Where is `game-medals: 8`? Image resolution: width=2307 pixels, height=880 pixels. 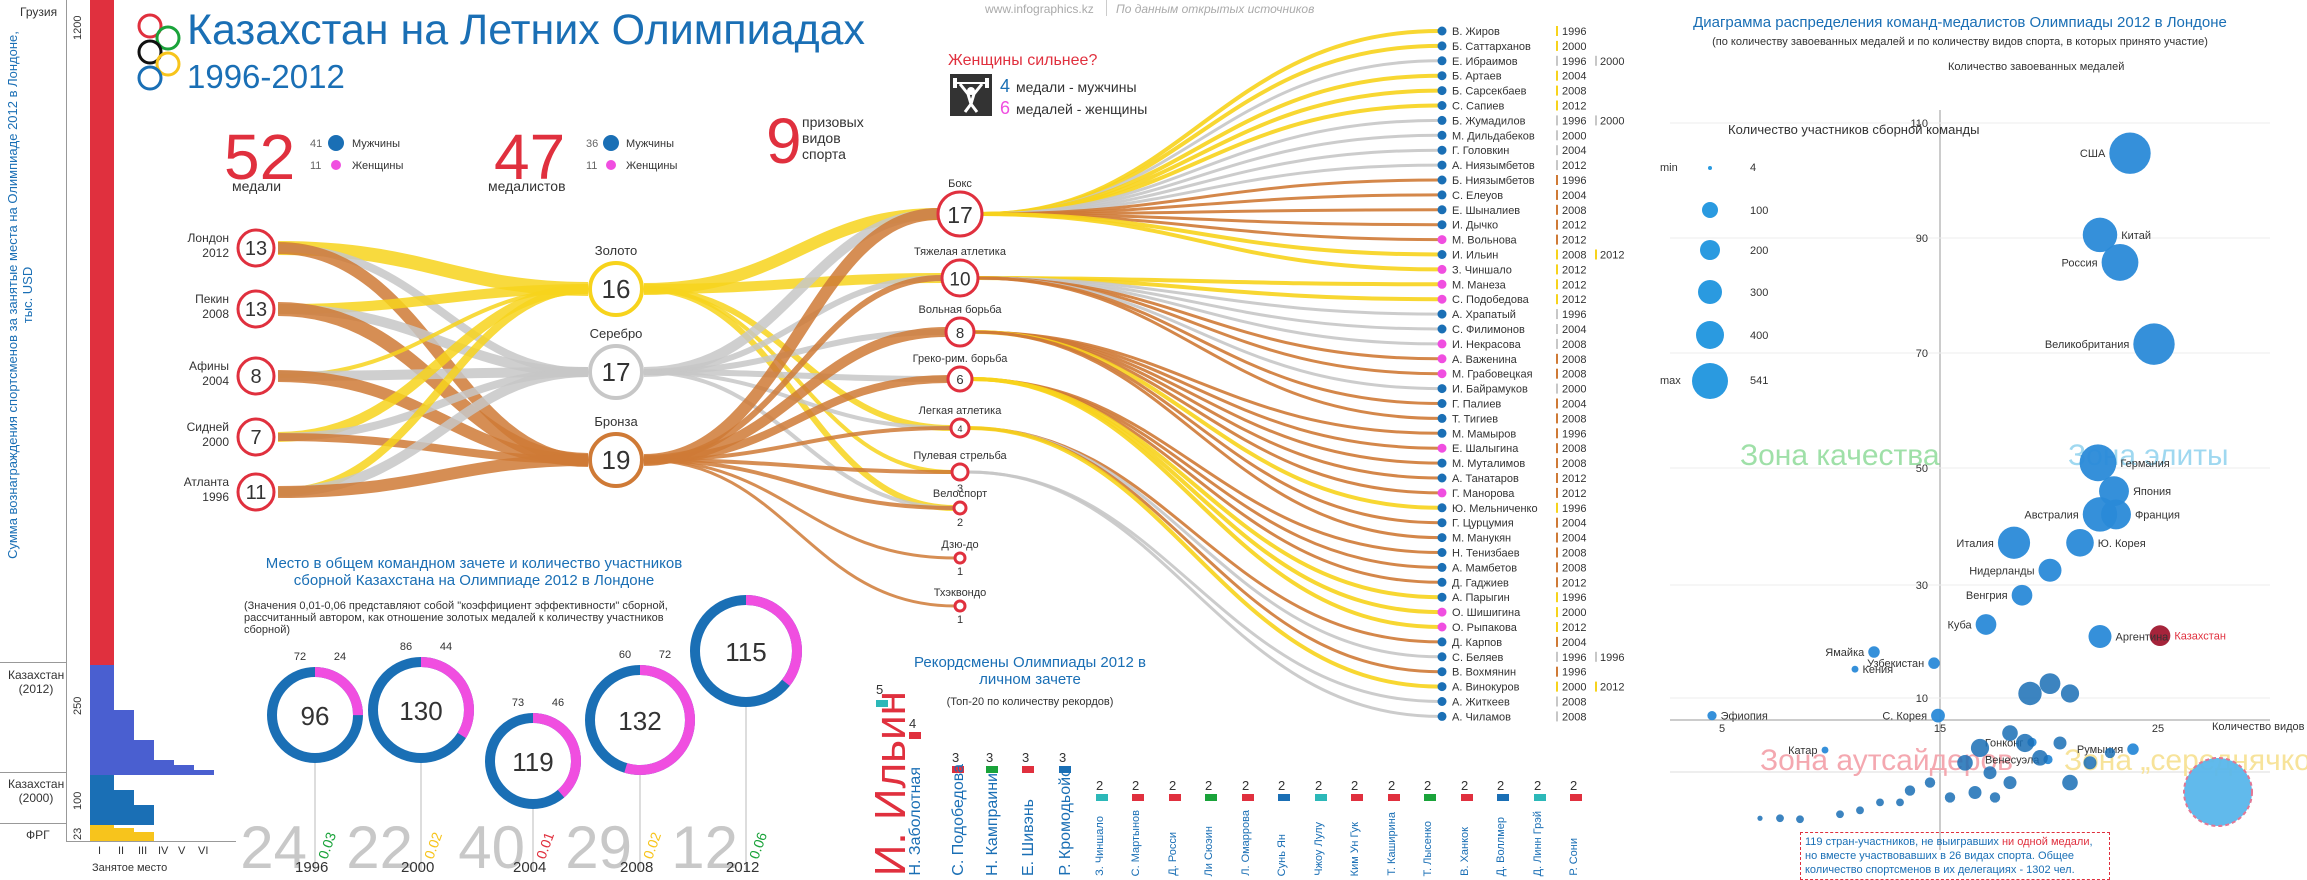
game-medals: 8 is located at coordinates (255, 377).